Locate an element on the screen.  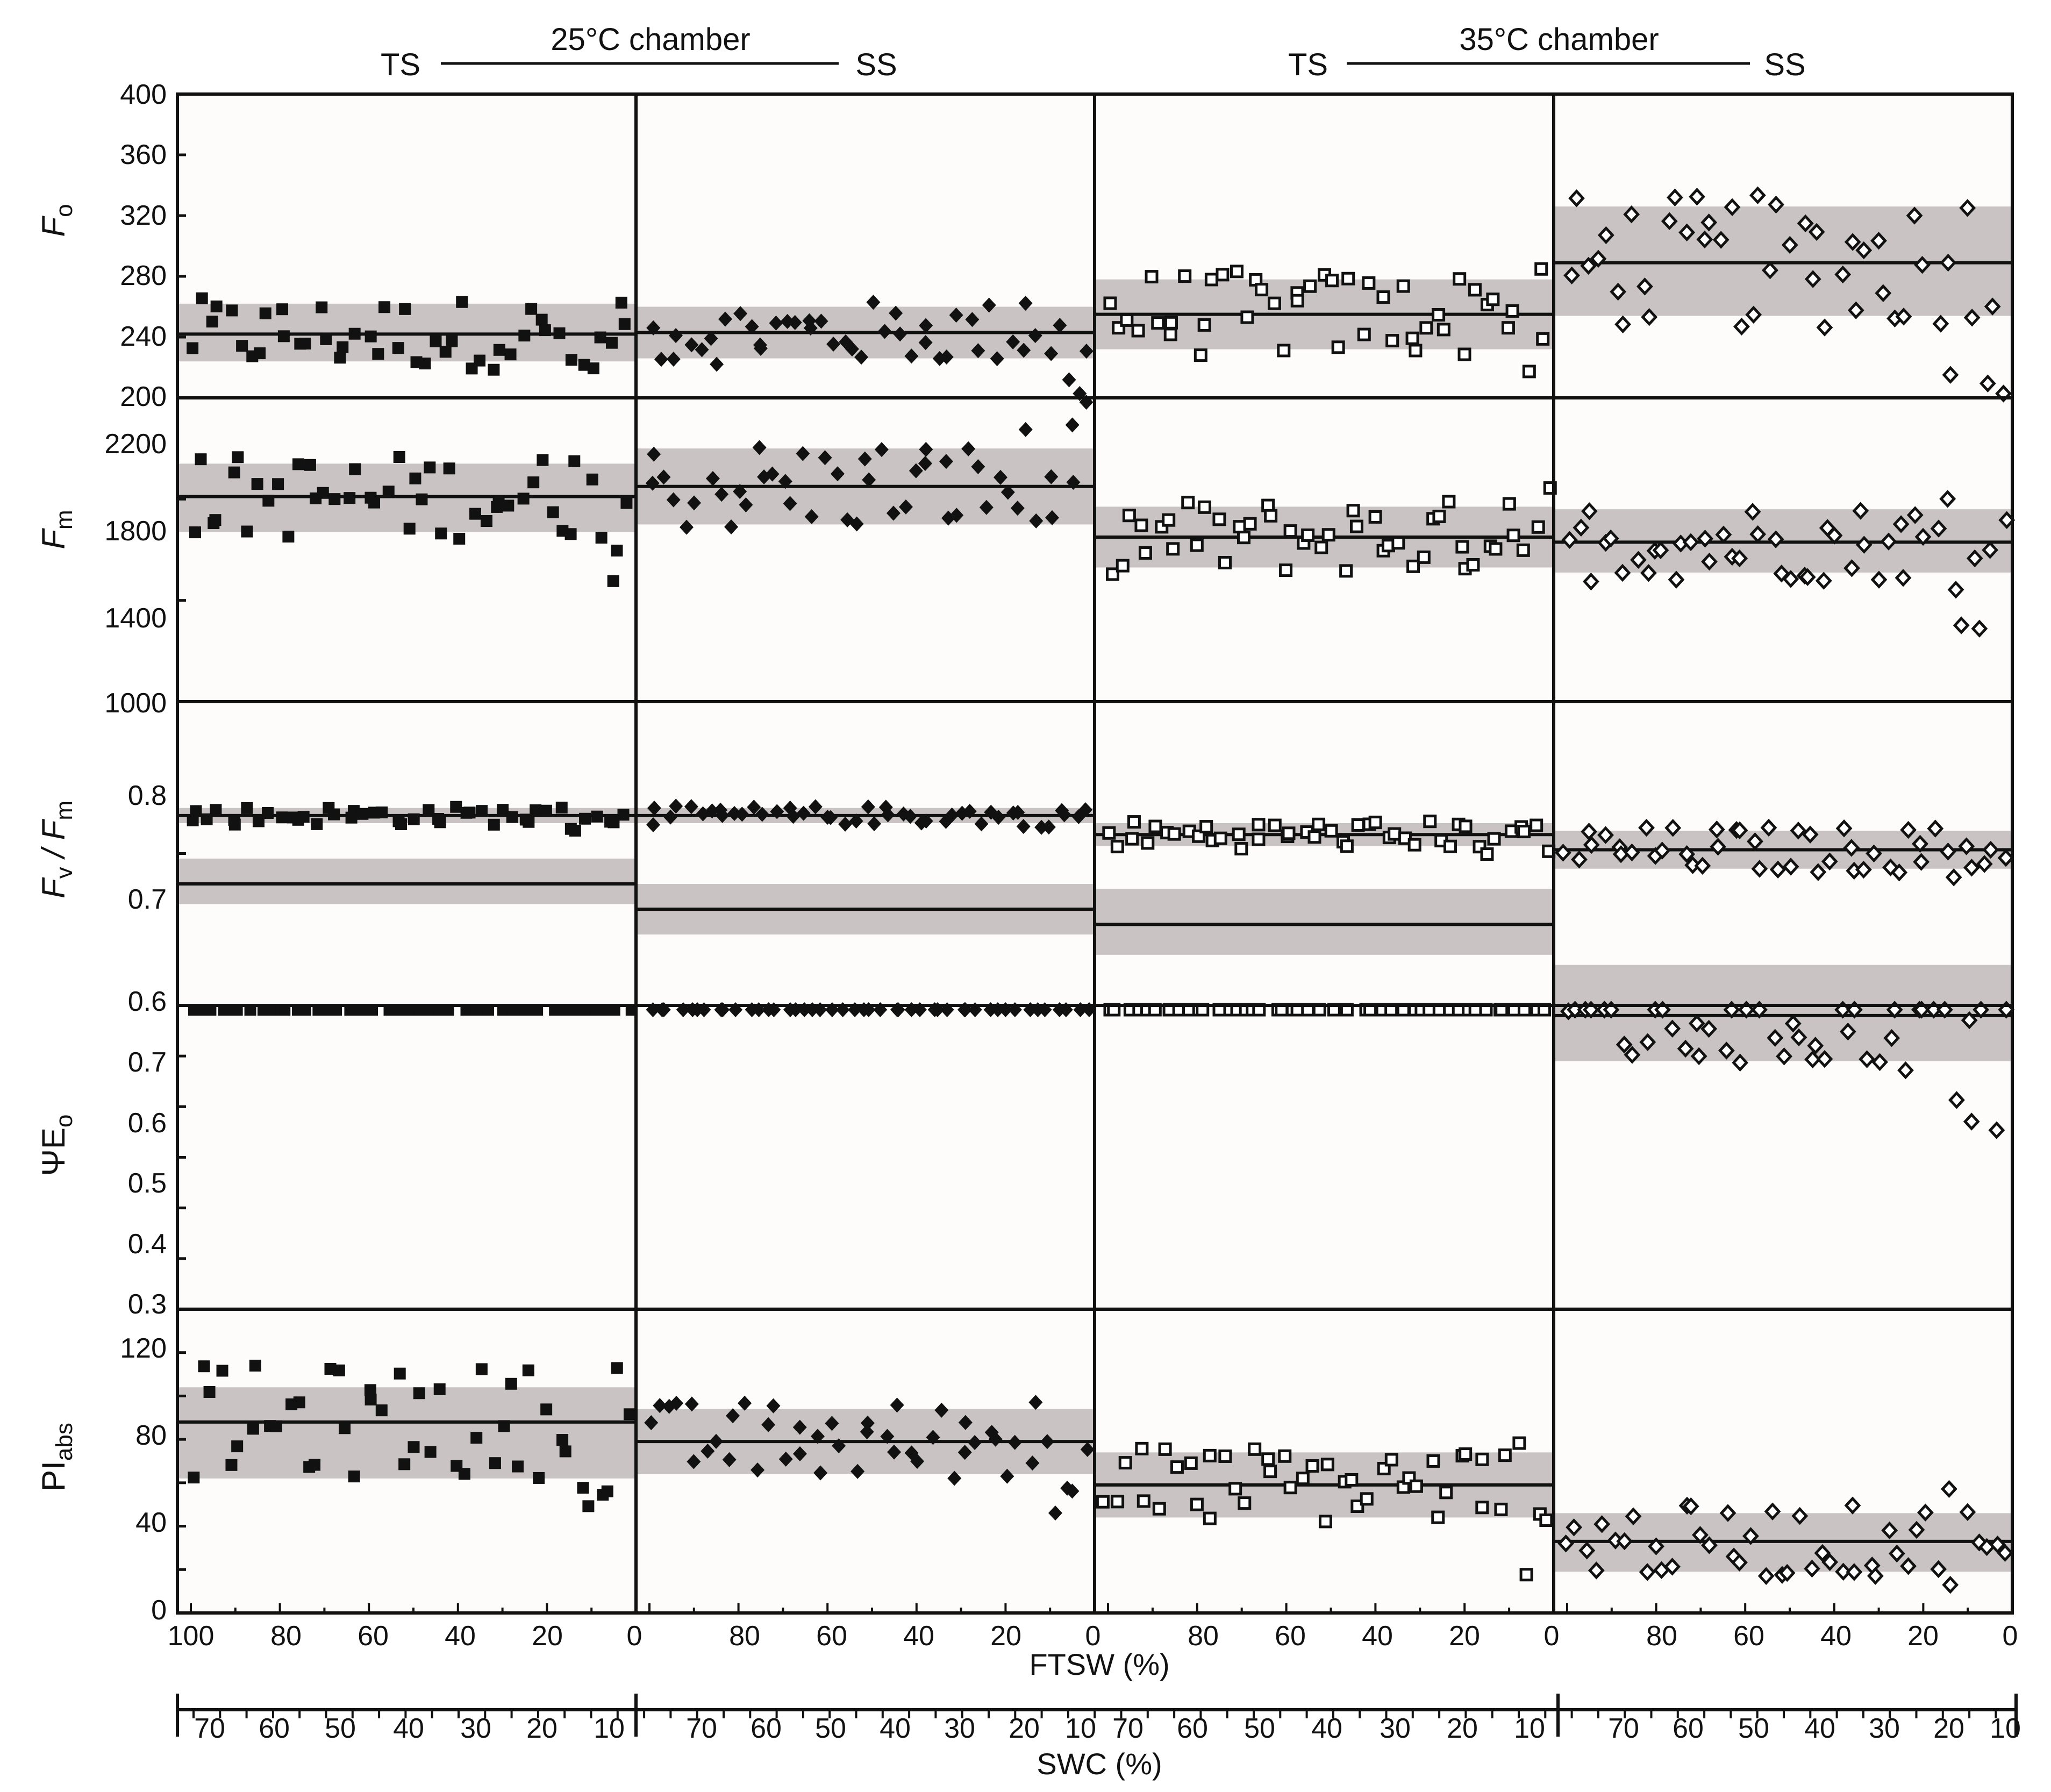
y-tick-psieo-06: 0.6 is located at coordinates (147, 1123).